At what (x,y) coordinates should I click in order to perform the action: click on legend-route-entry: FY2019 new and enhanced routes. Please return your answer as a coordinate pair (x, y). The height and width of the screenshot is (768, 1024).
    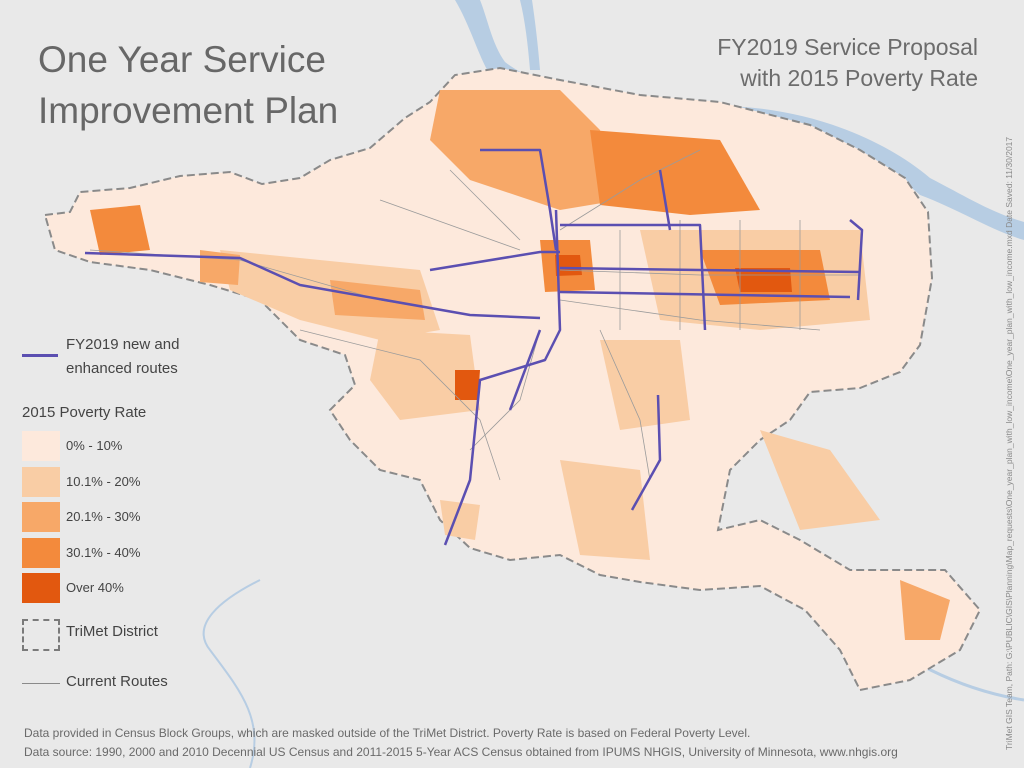
    Looking at the image, I should click on (132, 358).